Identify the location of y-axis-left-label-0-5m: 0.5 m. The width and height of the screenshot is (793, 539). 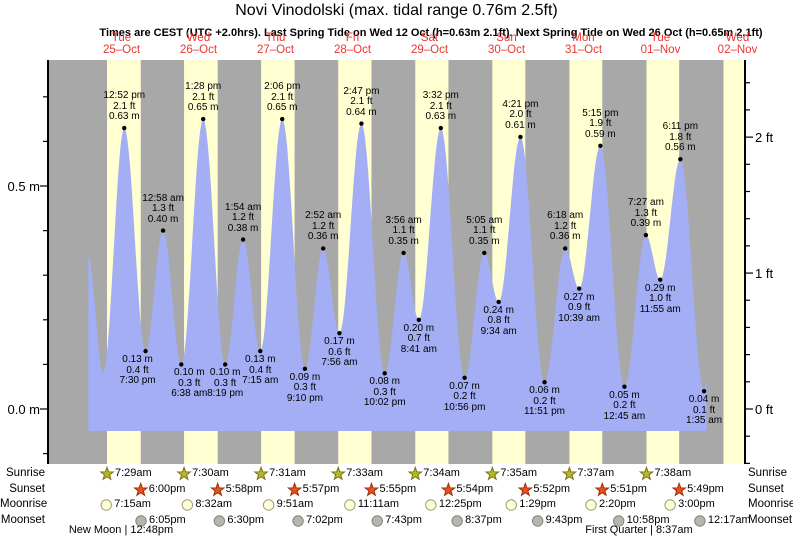
(23, 186).